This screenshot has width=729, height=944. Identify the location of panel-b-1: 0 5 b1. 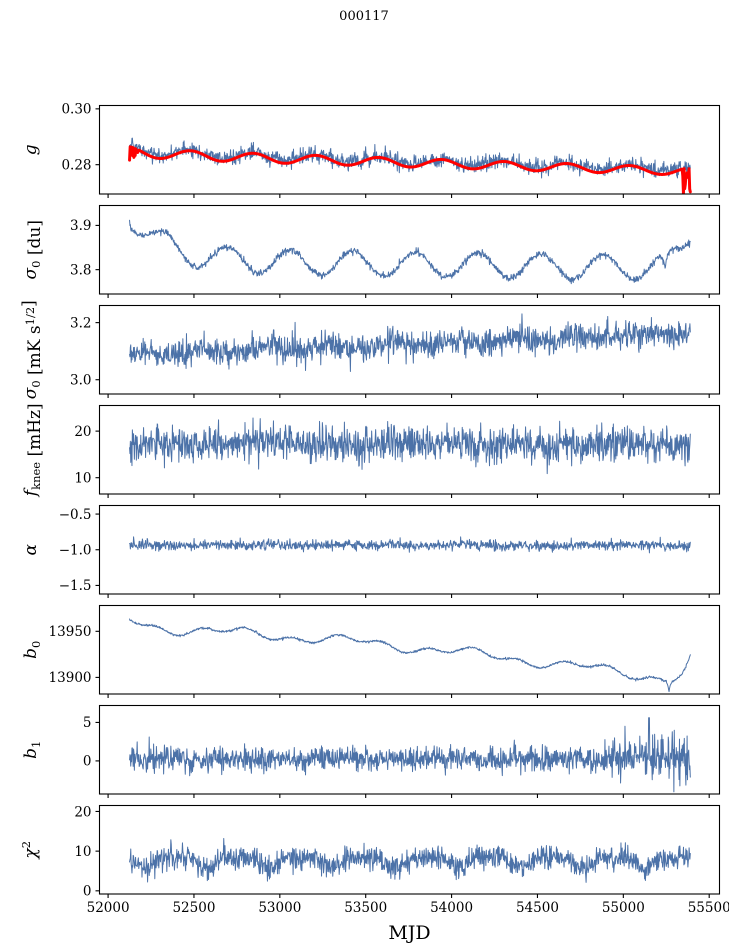
(371, 751).